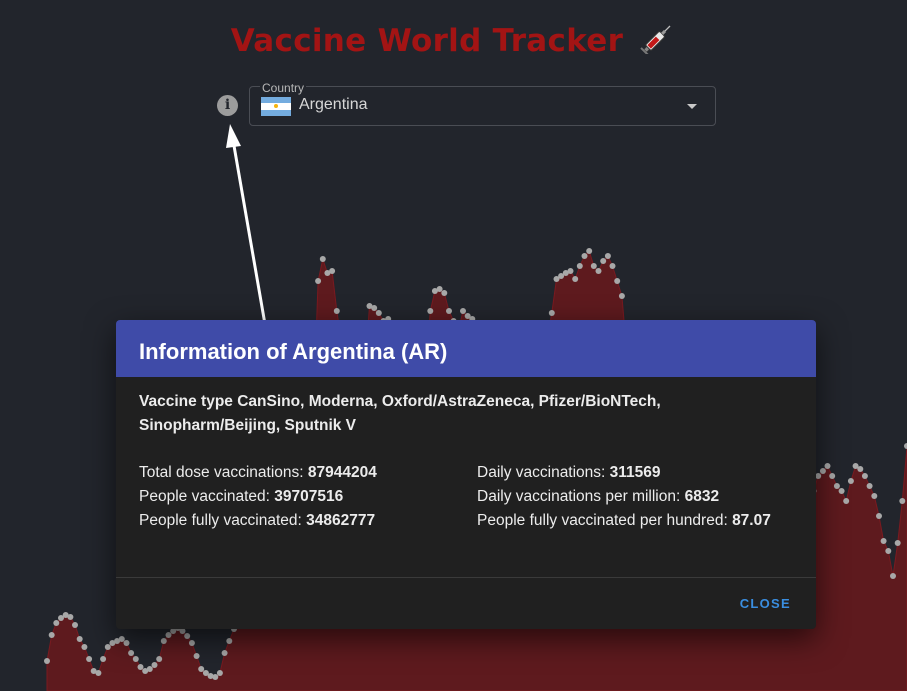 The image size is (907, 691). What do you see at coordinates (765, 603) in the screenshot?
I see `close-button: CLOSE` at bounding box center [765, 603].